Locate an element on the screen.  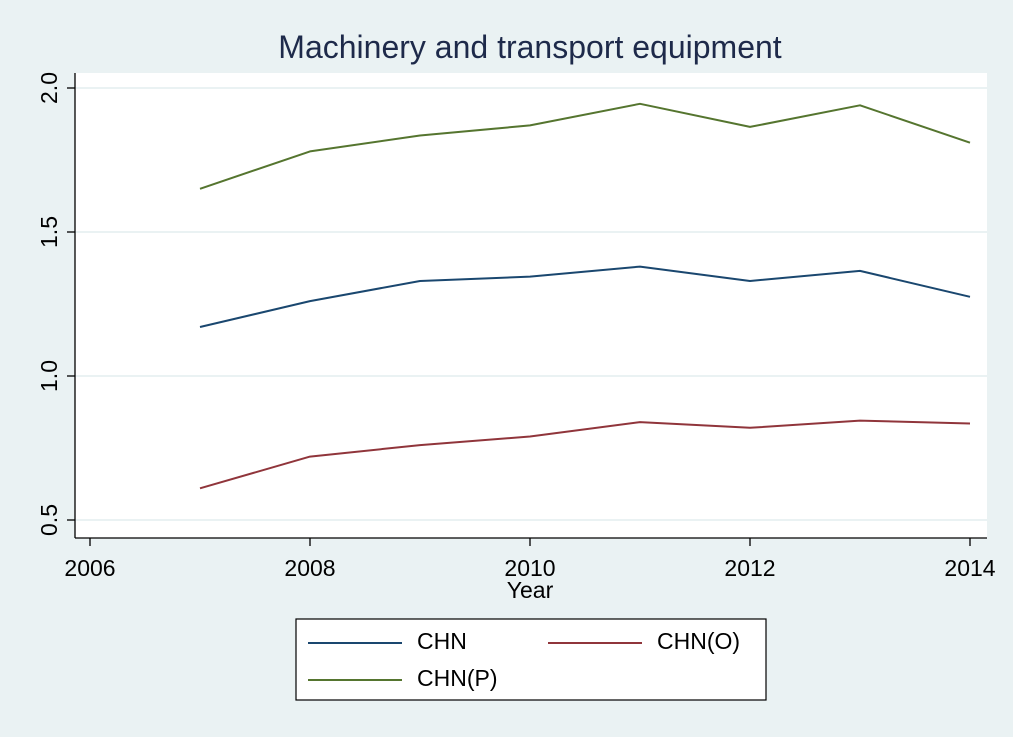
x-tick-label: 2014 is located at coordinates (969, 568).